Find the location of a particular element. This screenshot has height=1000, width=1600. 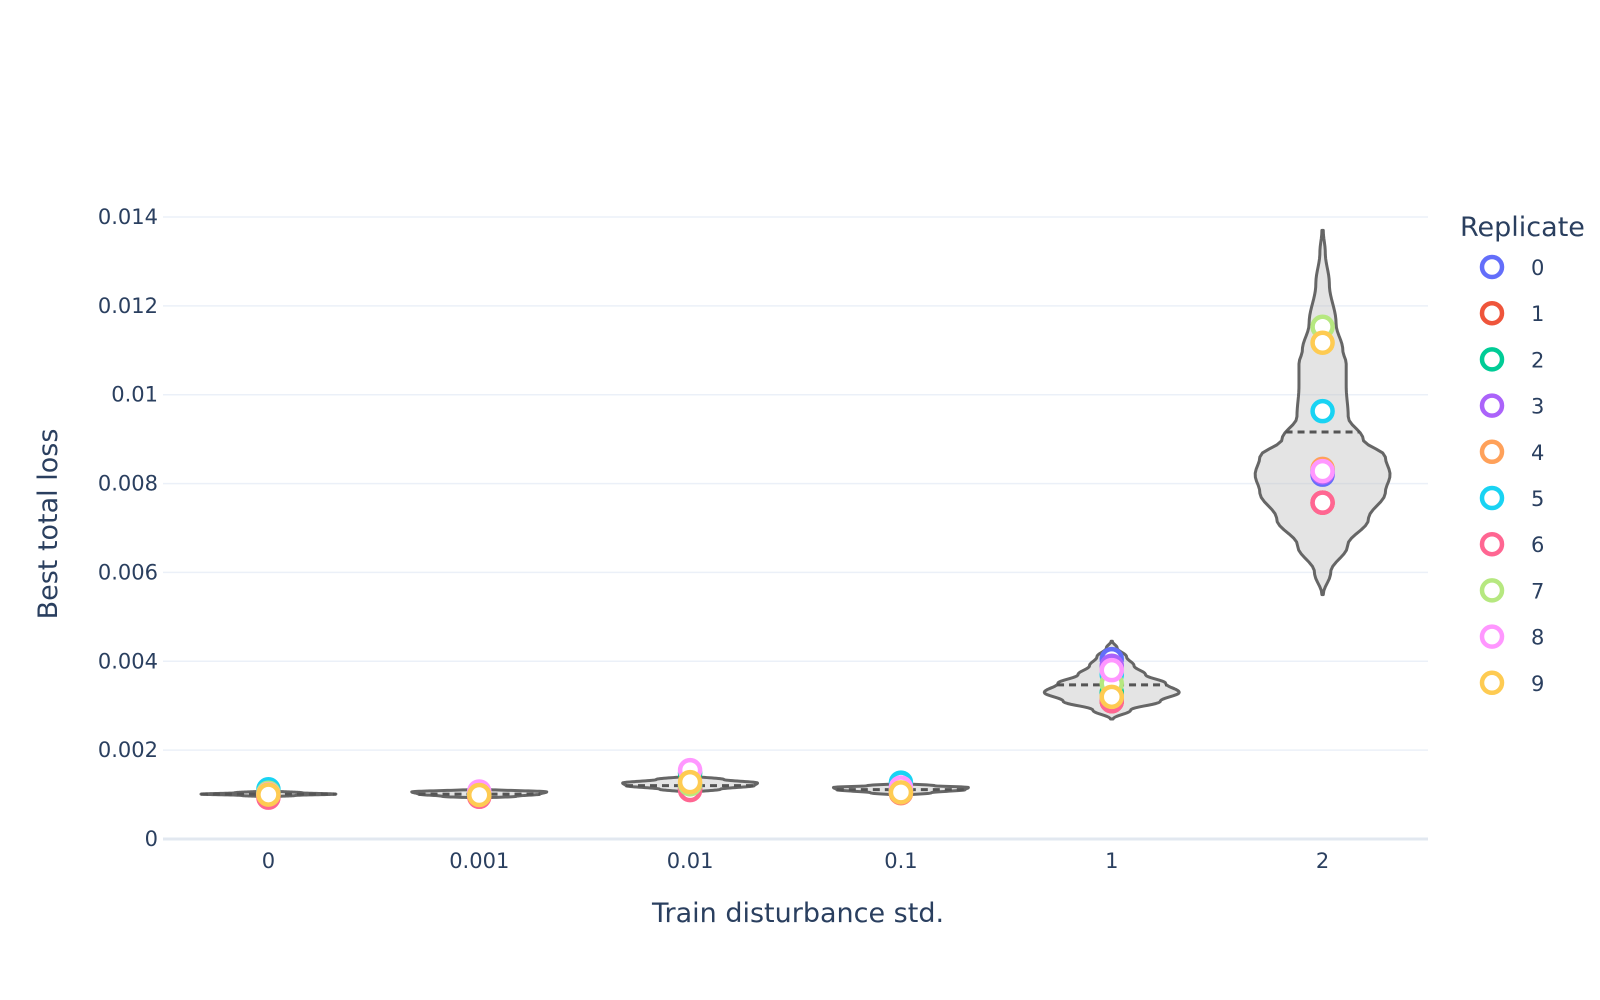

x-tick-label: 0.1 is located at coordinates (900, 861).